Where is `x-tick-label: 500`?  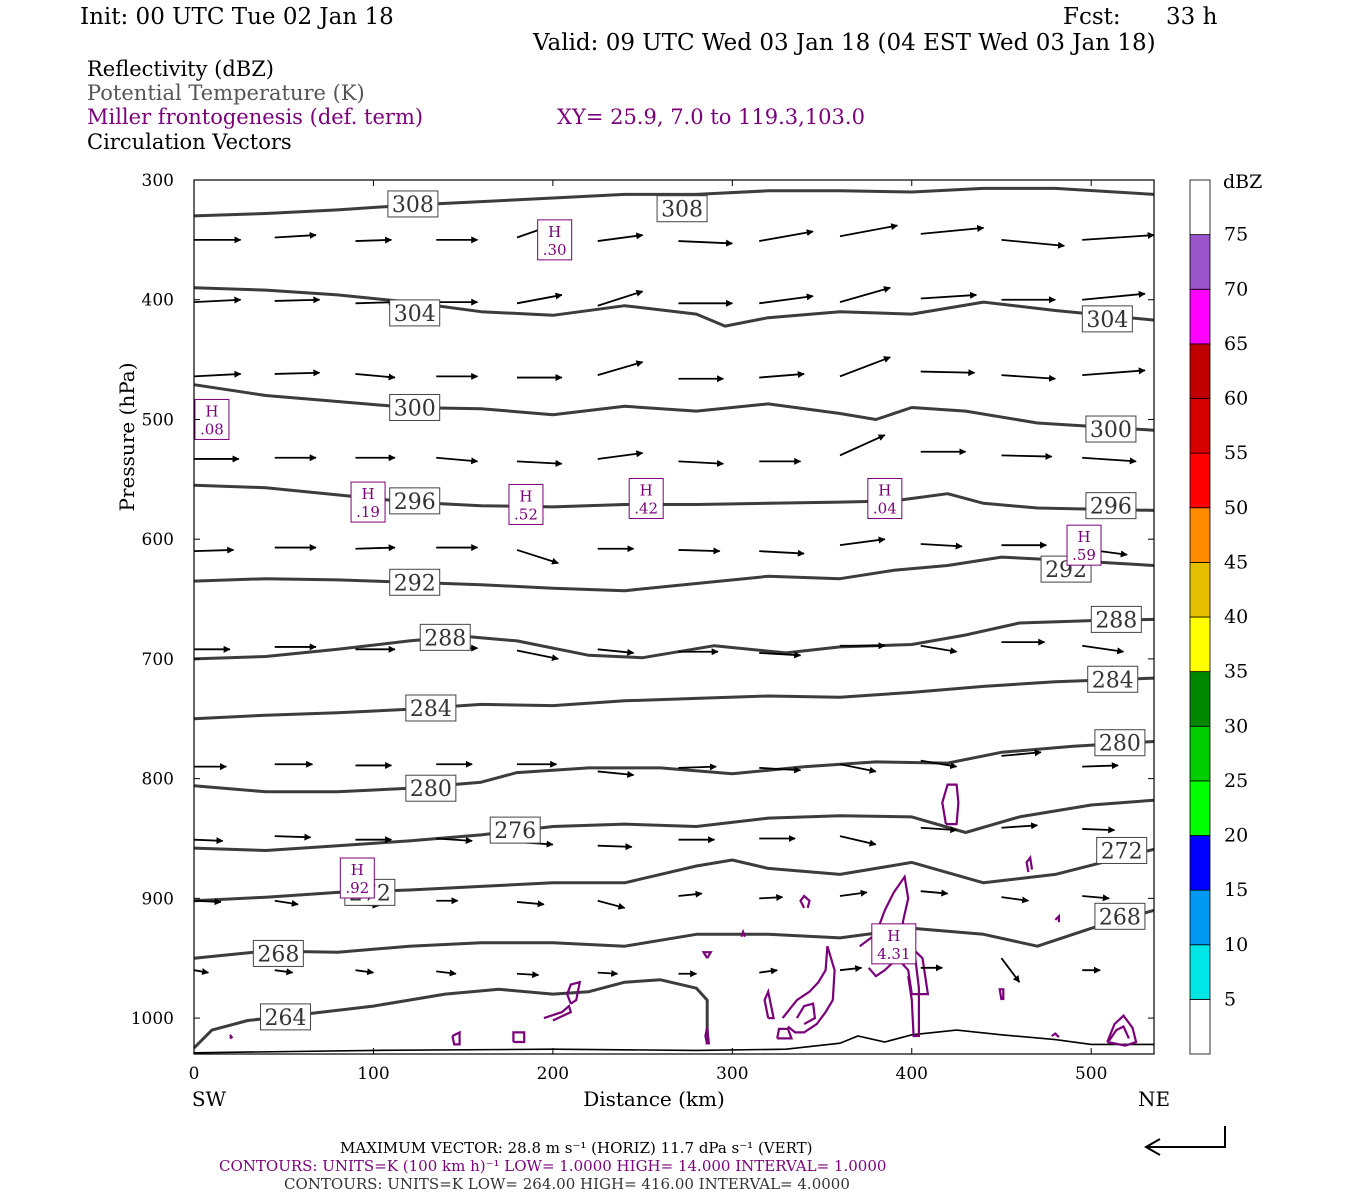 x-tick-label: 500 is located at coordinates (1091, 1074).